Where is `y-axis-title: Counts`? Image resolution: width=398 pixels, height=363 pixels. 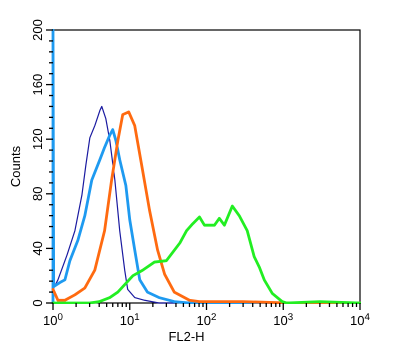
y-axis-title: Counts is located at coordinates (15, 166).